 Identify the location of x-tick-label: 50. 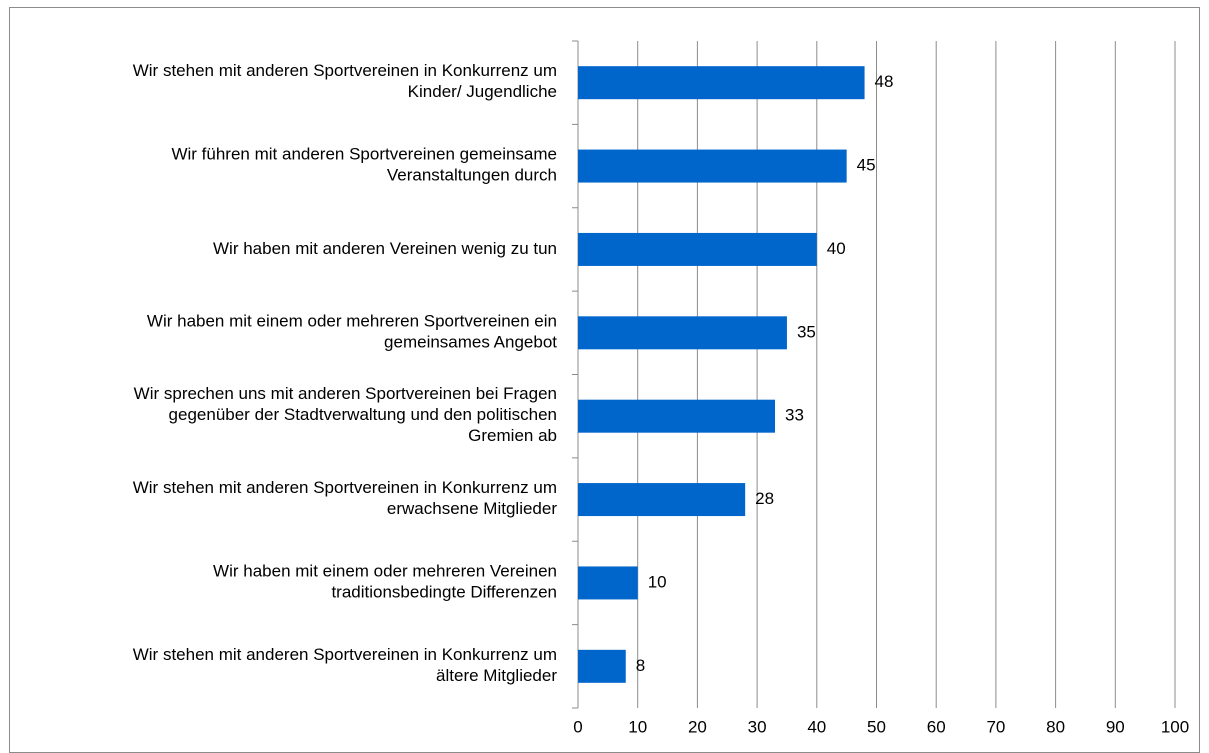
(876, 726).